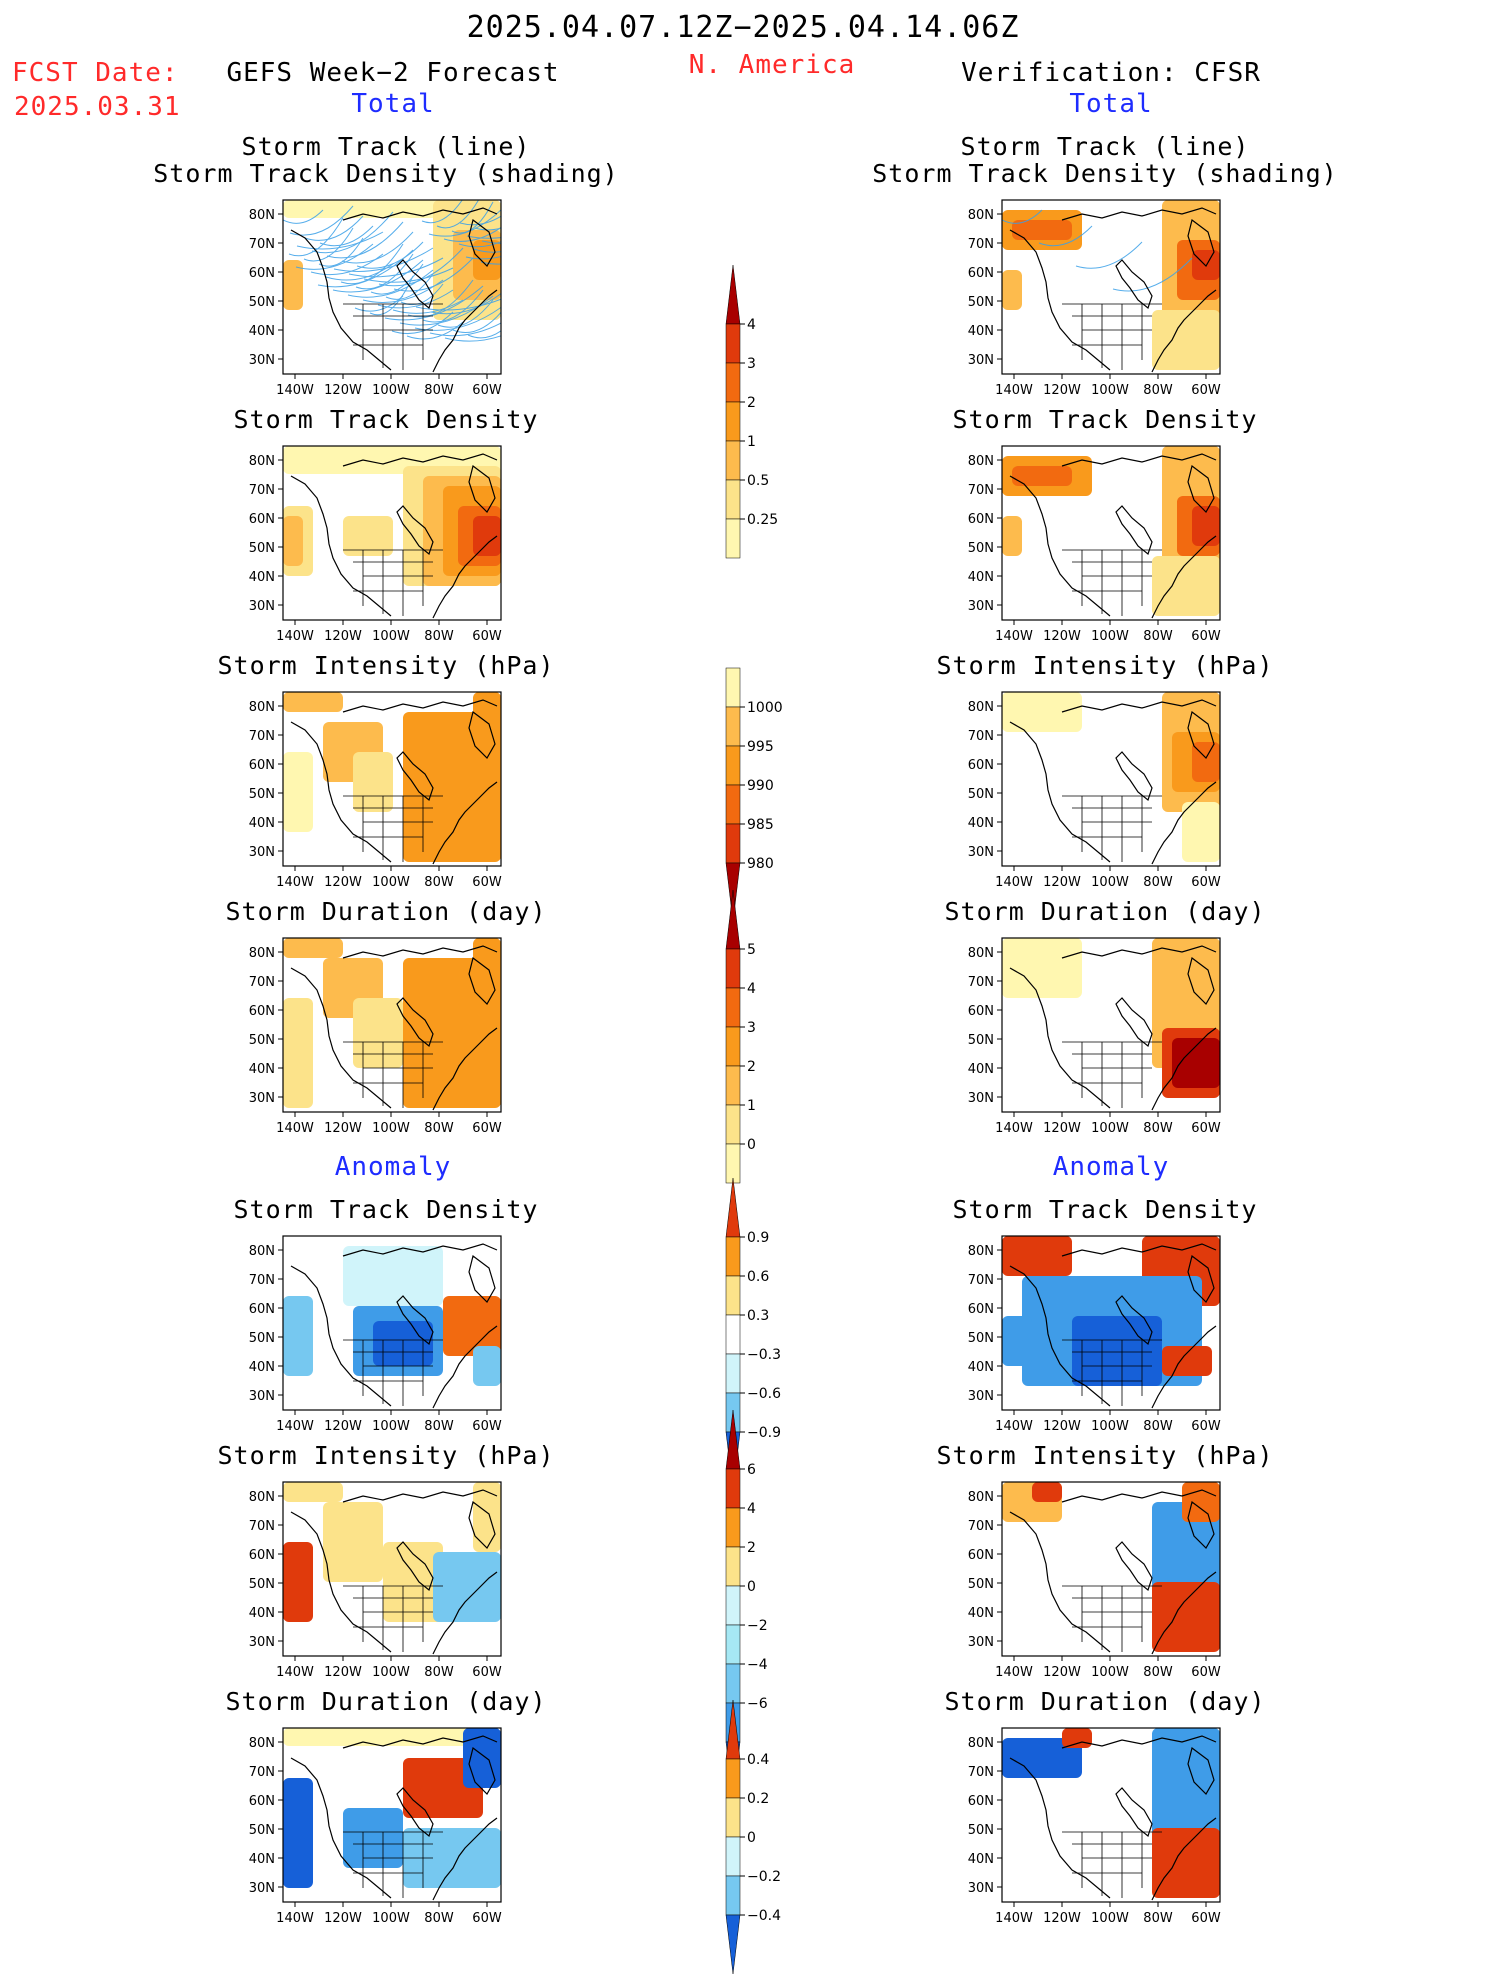 This screenshot has width=1487, height=1974. Describe the element at coordinates (1111, 1167) in the screenshot. I see `right-anomaly-label: Anomaly` at that location.